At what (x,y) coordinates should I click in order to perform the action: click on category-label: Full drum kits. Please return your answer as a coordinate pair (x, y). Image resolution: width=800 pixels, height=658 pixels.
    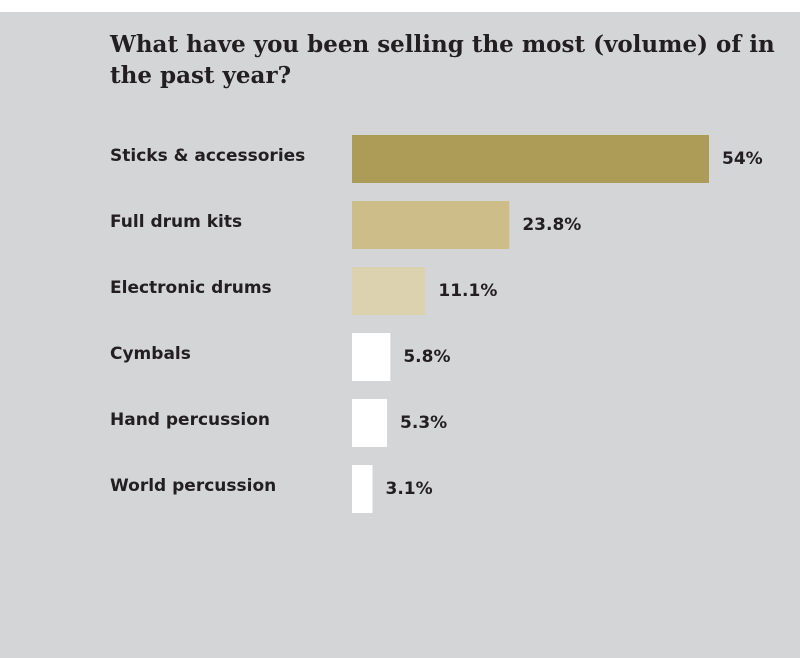
    Looking at the image, I should click on (176, 222).